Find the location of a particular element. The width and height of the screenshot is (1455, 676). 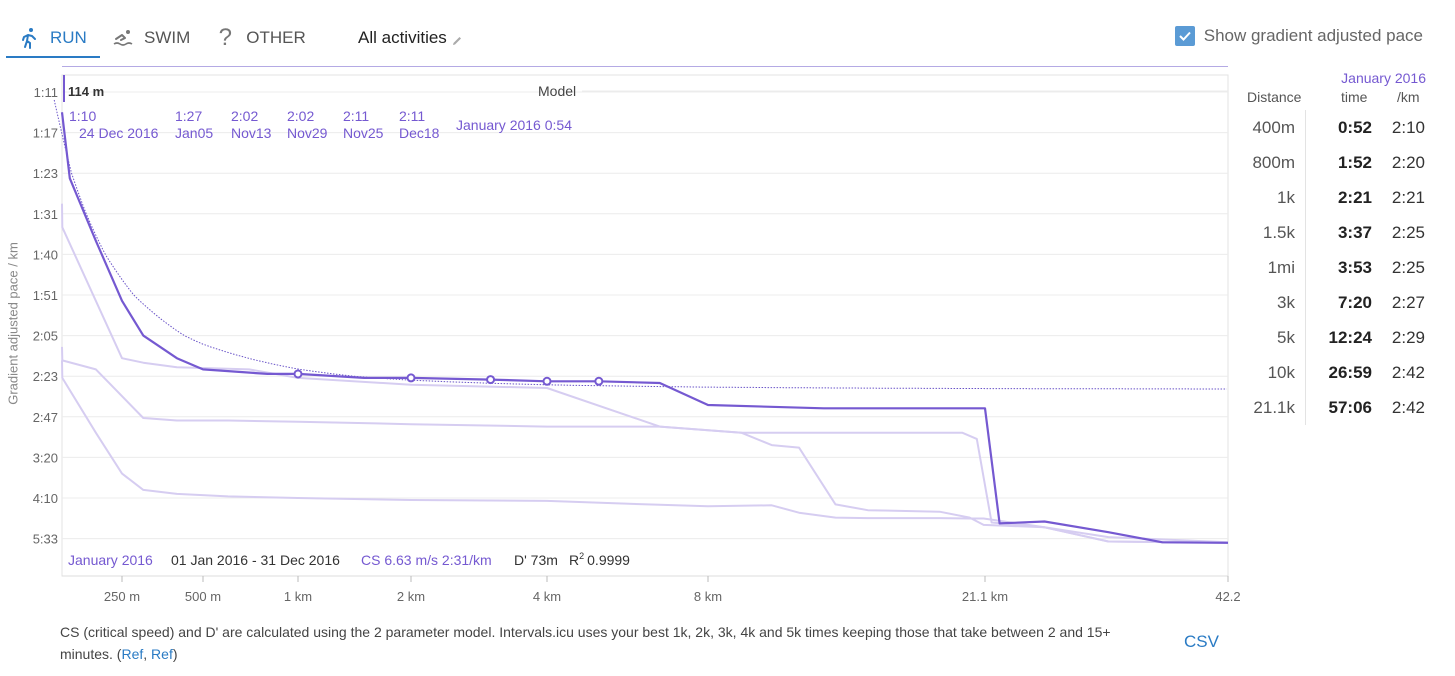

y-tick-label: 4:10 is located at coordinates (45, 498).